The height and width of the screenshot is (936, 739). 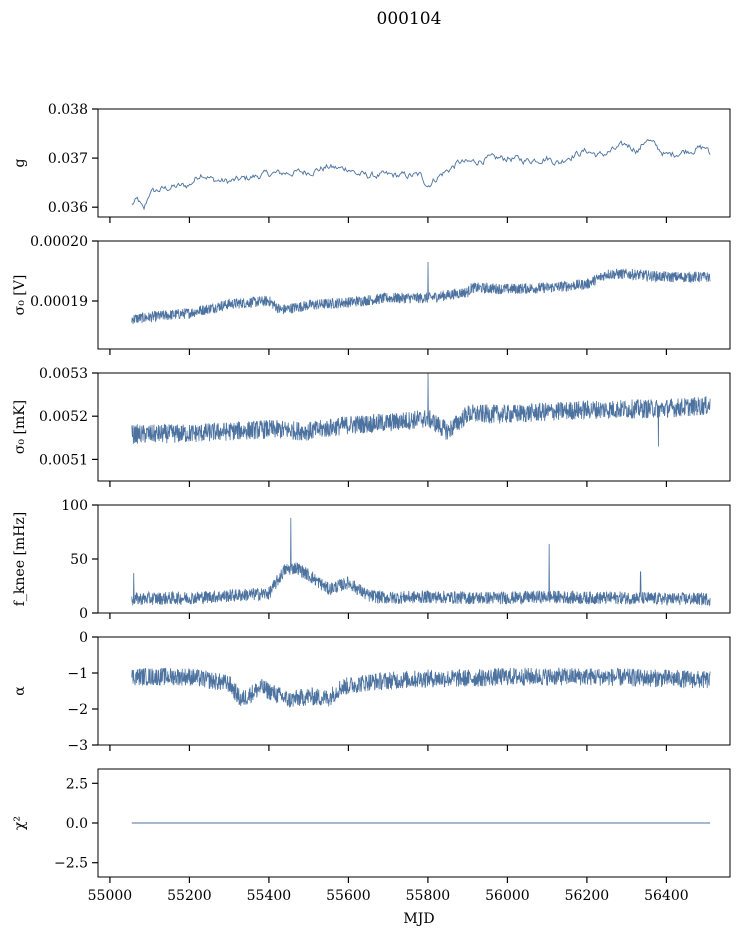 I want to click on y-tick-label: −1, so click(x=77, y=674).